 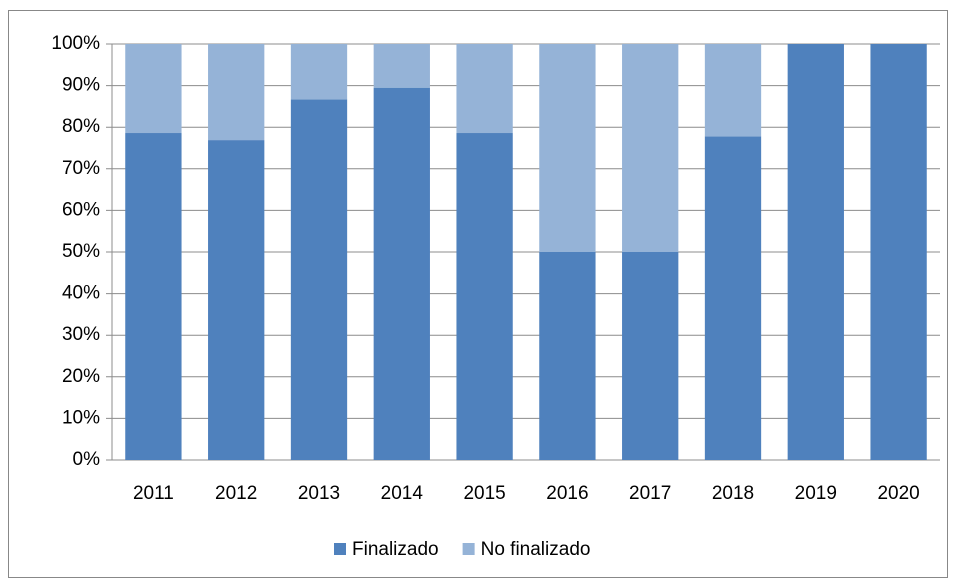 I want to click on legend-label: No finalizado, so click(x=536, y=549).